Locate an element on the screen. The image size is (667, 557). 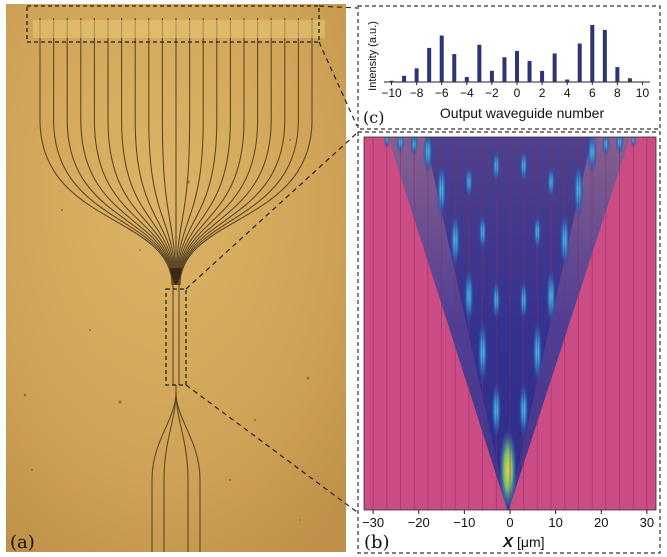
bar-x-tick-label: 4 is located at coordinates (567, 93).